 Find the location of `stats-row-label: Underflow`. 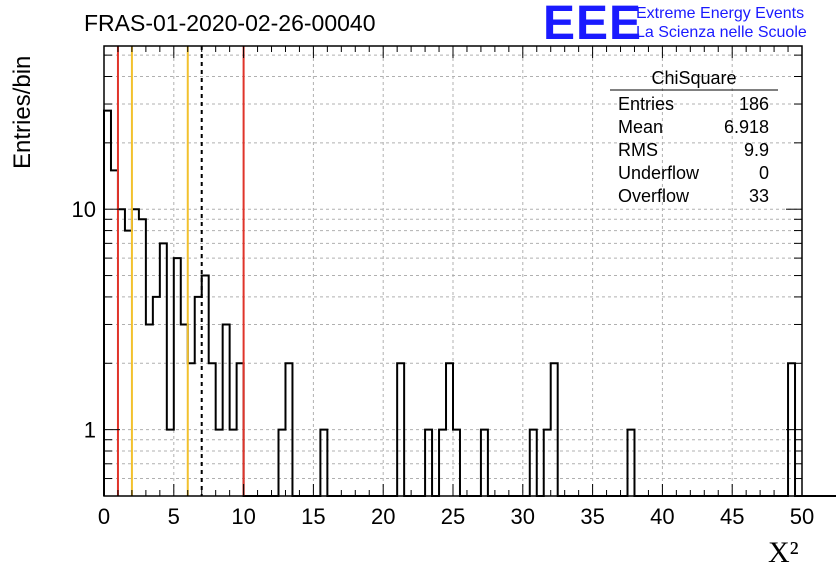

stats-row-label: Underflow is located at coordinates (659, 173).